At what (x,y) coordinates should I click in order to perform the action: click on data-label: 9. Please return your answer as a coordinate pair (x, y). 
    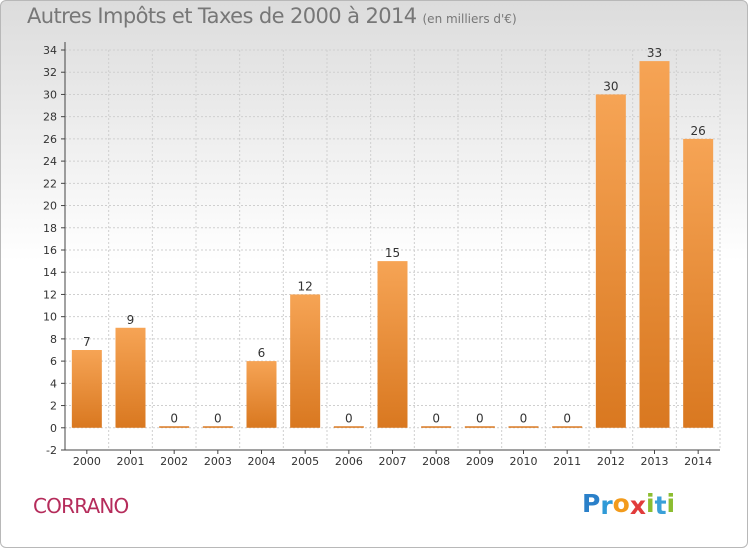
    Looking at the image, I should click on (131, 320).